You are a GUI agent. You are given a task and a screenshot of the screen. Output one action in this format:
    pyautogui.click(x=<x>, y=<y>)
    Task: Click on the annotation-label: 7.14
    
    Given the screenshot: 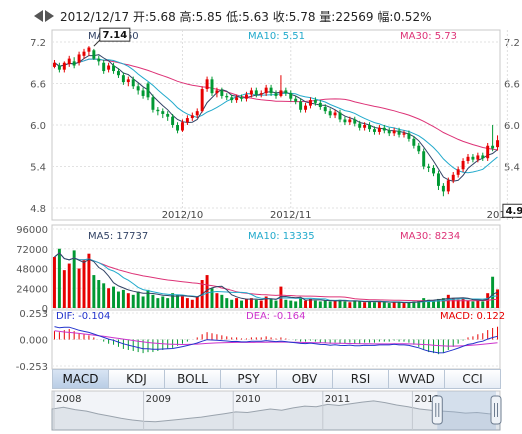 What is the action you would take?
    pyautogui.click(x=115, y=35)
    